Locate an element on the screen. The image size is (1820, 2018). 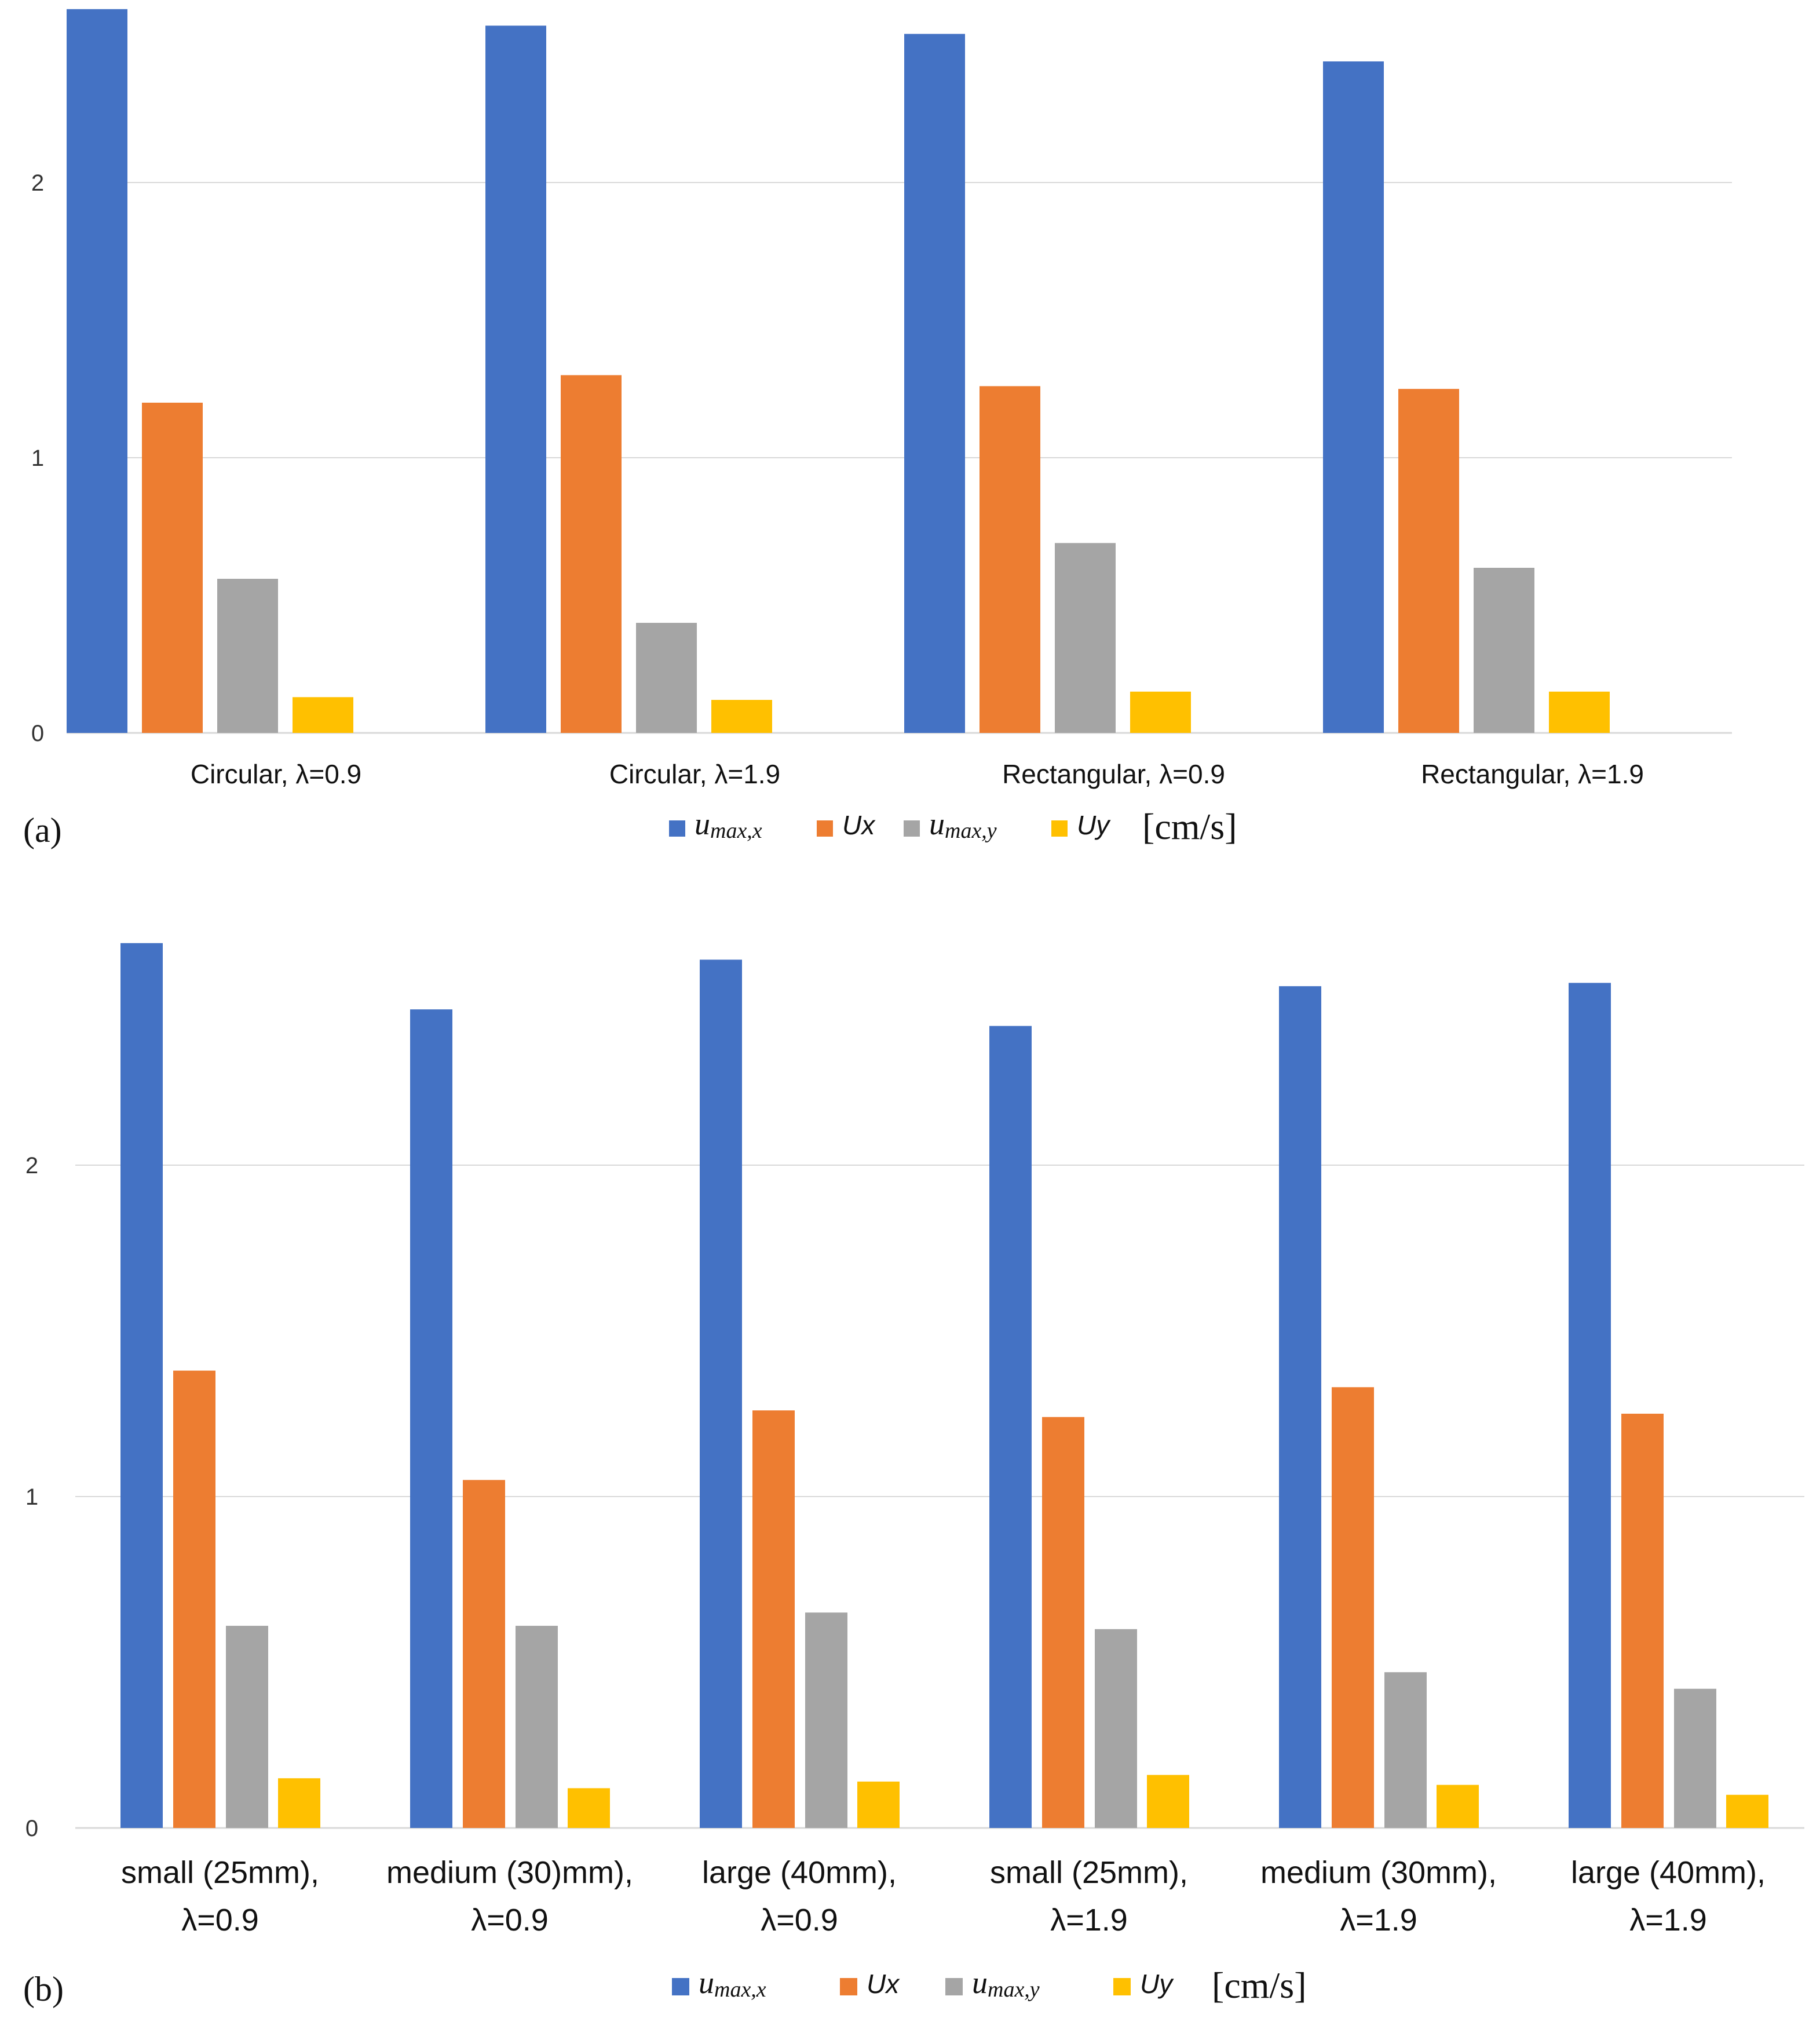
category-label: medium (30mm), is located at coordinates (1378, 1872).